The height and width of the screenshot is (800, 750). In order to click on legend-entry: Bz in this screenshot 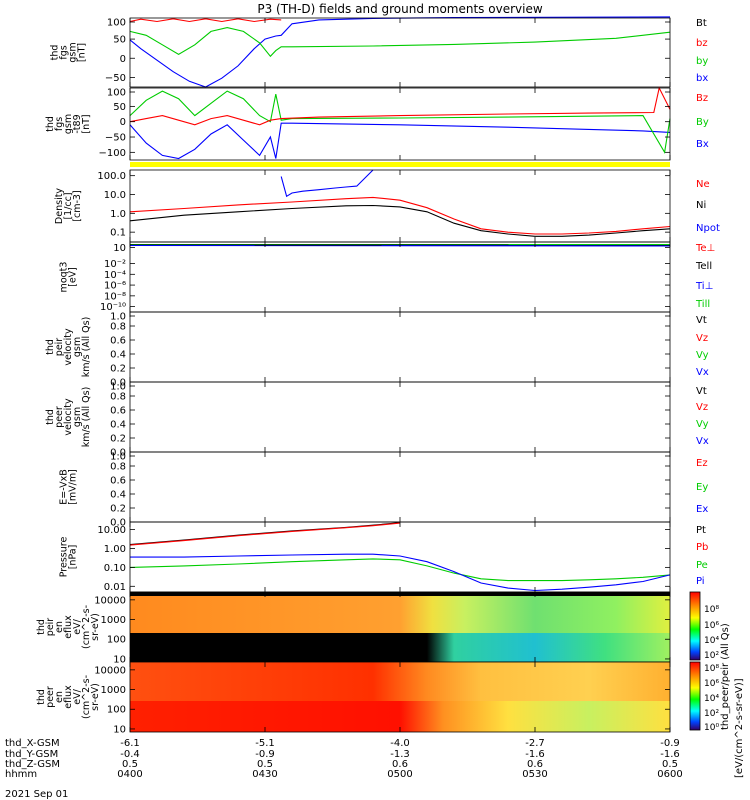, I will do `click(702, 98)`.